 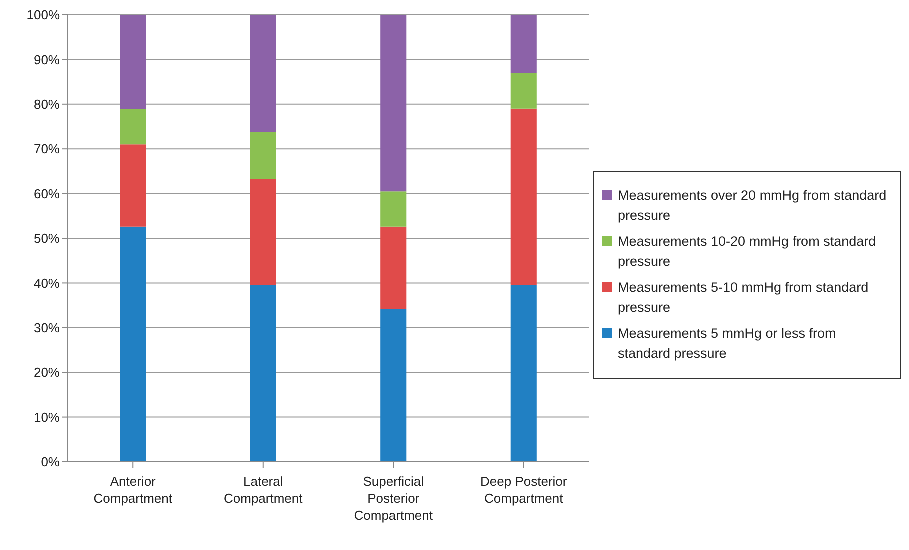 I want to click on y-tick-label: 70%, so click(x=47, y=149).